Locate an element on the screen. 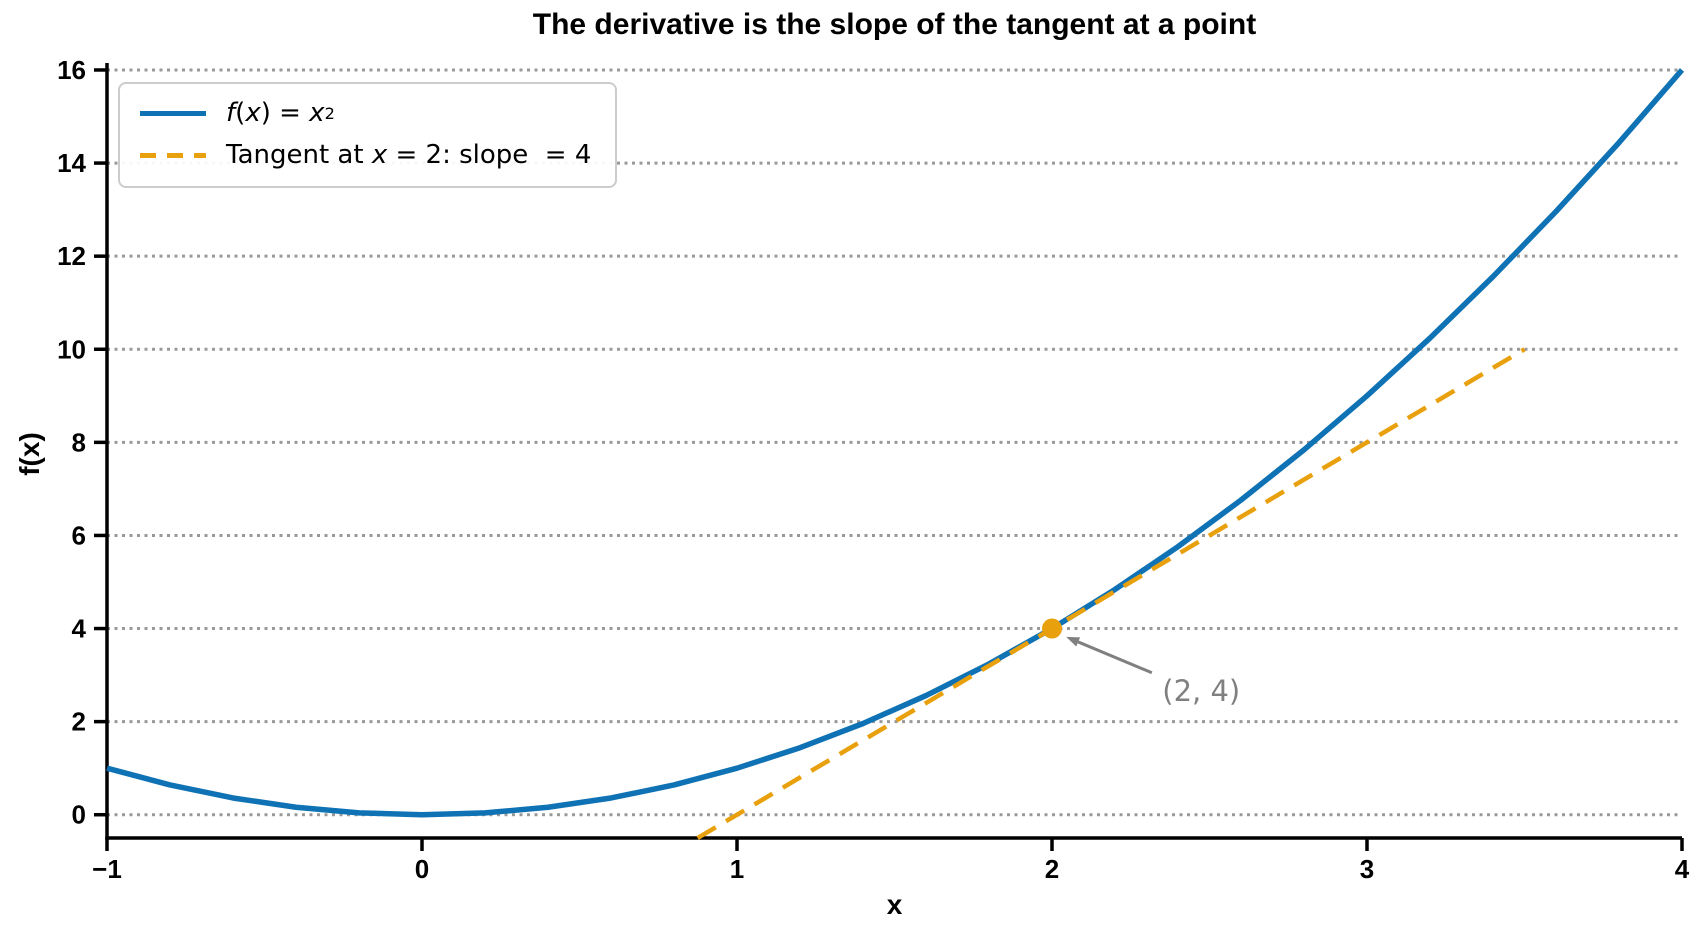  annotation-arrow is located at coordinates (1115, 657).